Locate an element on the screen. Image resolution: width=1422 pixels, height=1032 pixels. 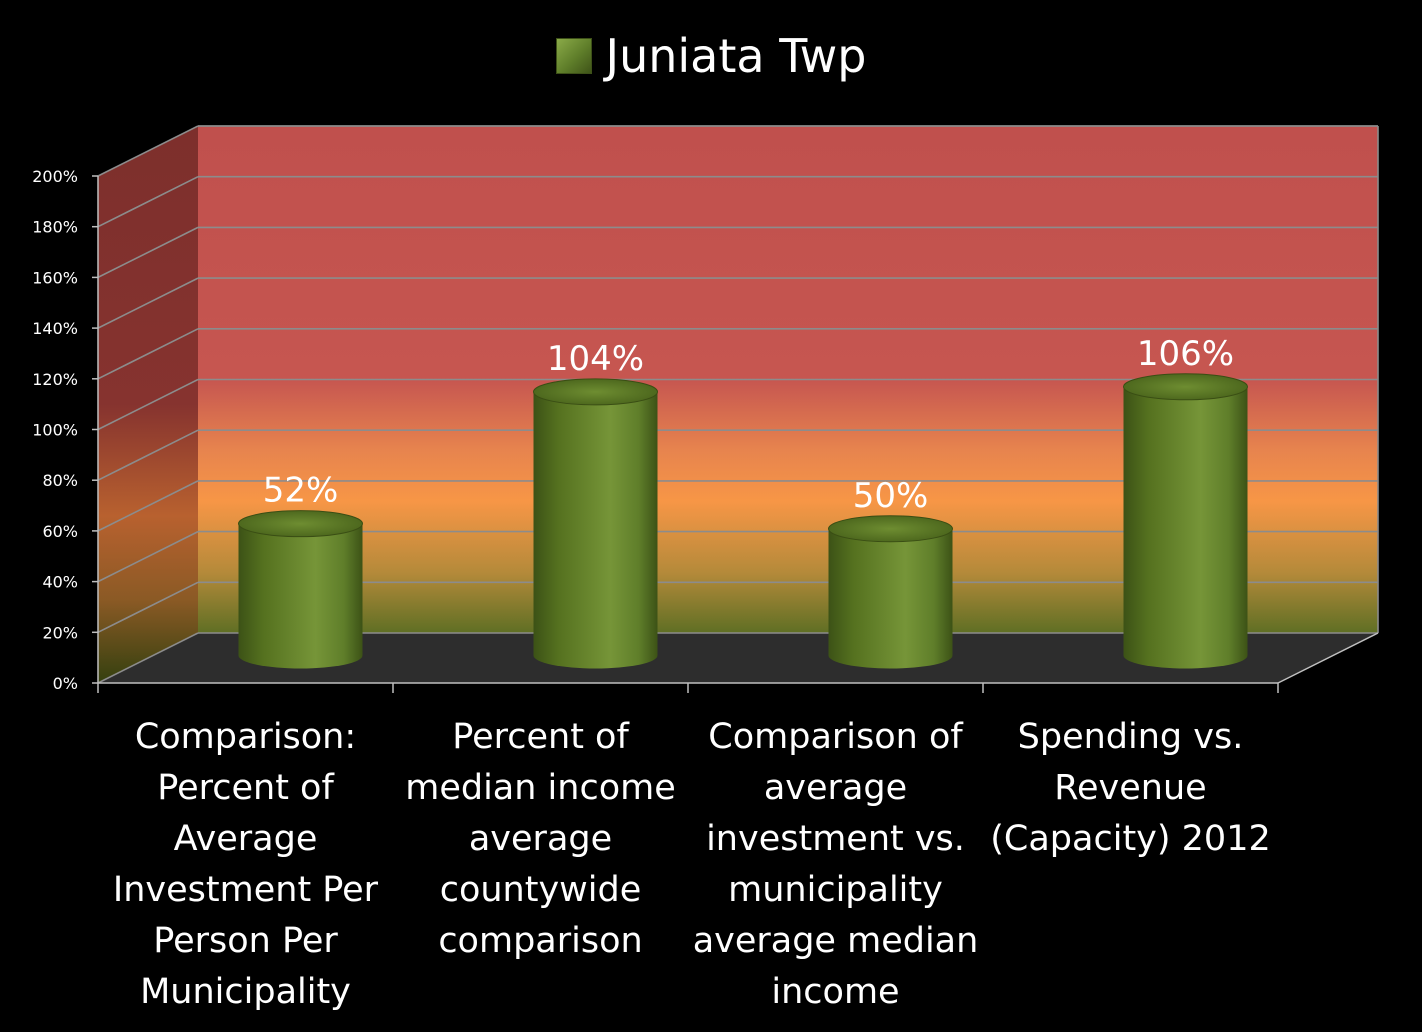
y-tick-label: 20% is located at coordinates (60, 632).